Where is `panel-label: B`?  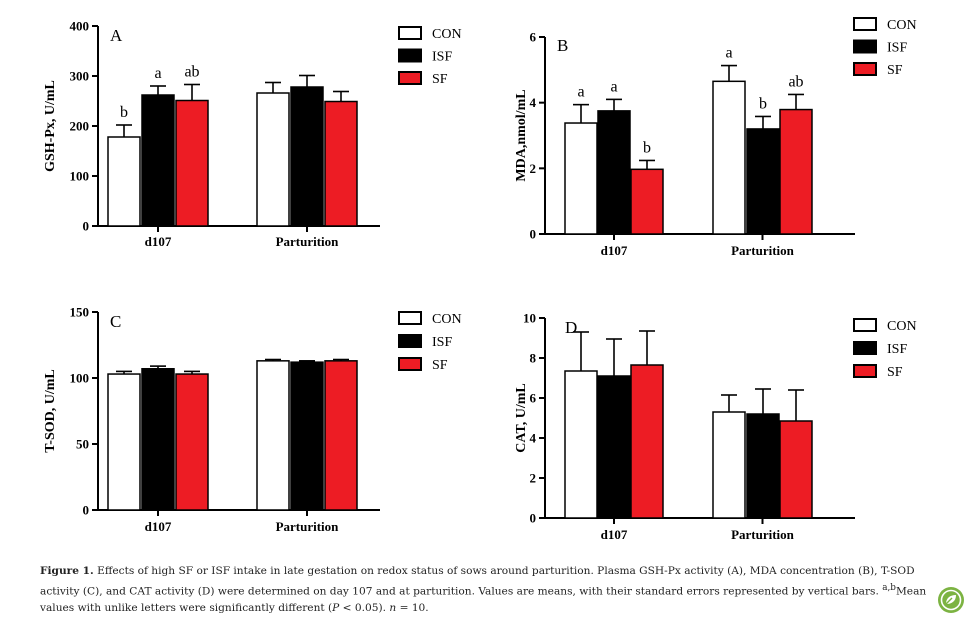
panel-label: B is located at coordinates (562, 45).